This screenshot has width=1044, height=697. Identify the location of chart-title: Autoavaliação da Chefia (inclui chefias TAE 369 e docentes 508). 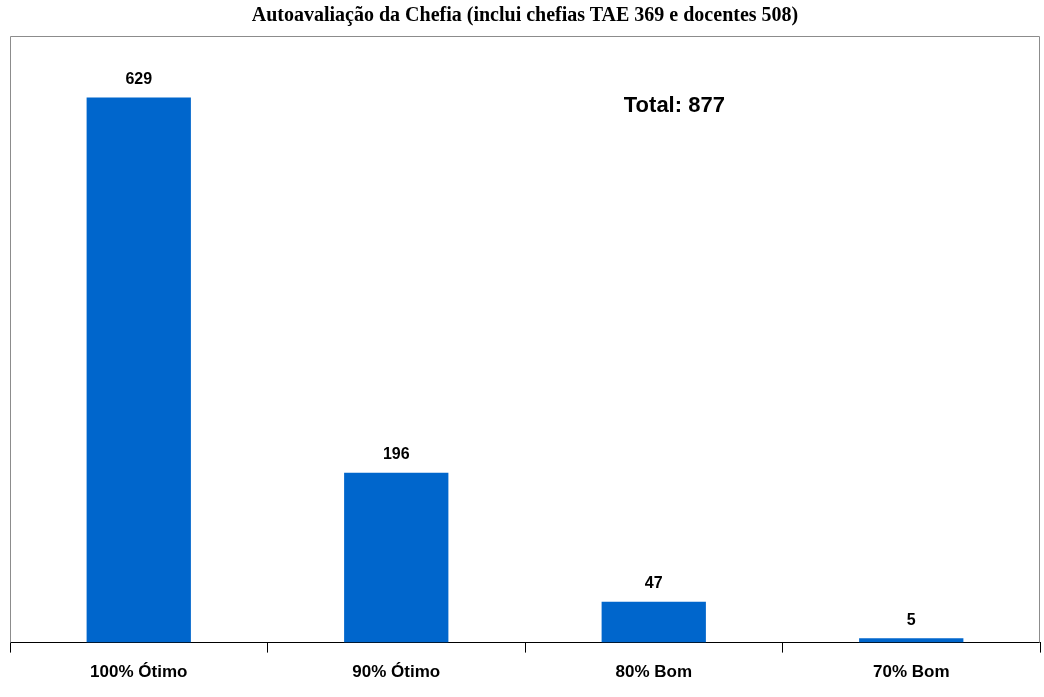
(525, 15).